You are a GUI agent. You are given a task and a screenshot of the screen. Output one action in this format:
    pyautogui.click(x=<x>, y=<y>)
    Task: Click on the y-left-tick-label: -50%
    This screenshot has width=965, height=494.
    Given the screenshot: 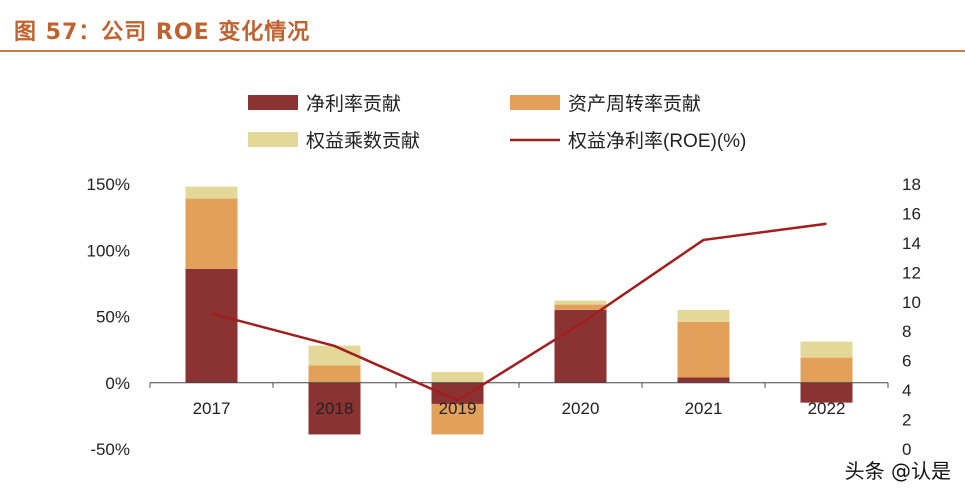 What is the action you would take?
    pyautogui.click(x=110, y=449)
    